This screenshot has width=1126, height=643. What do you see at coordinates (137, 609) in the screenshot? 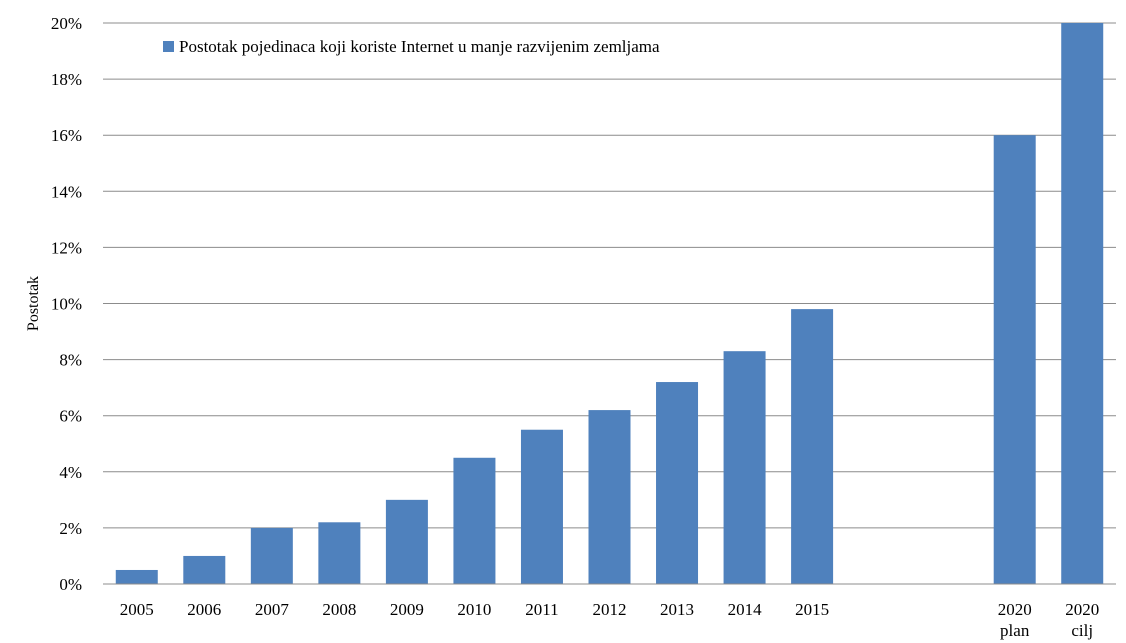
I see `x-tick-label: 2005` at bounding box center [137, 609].